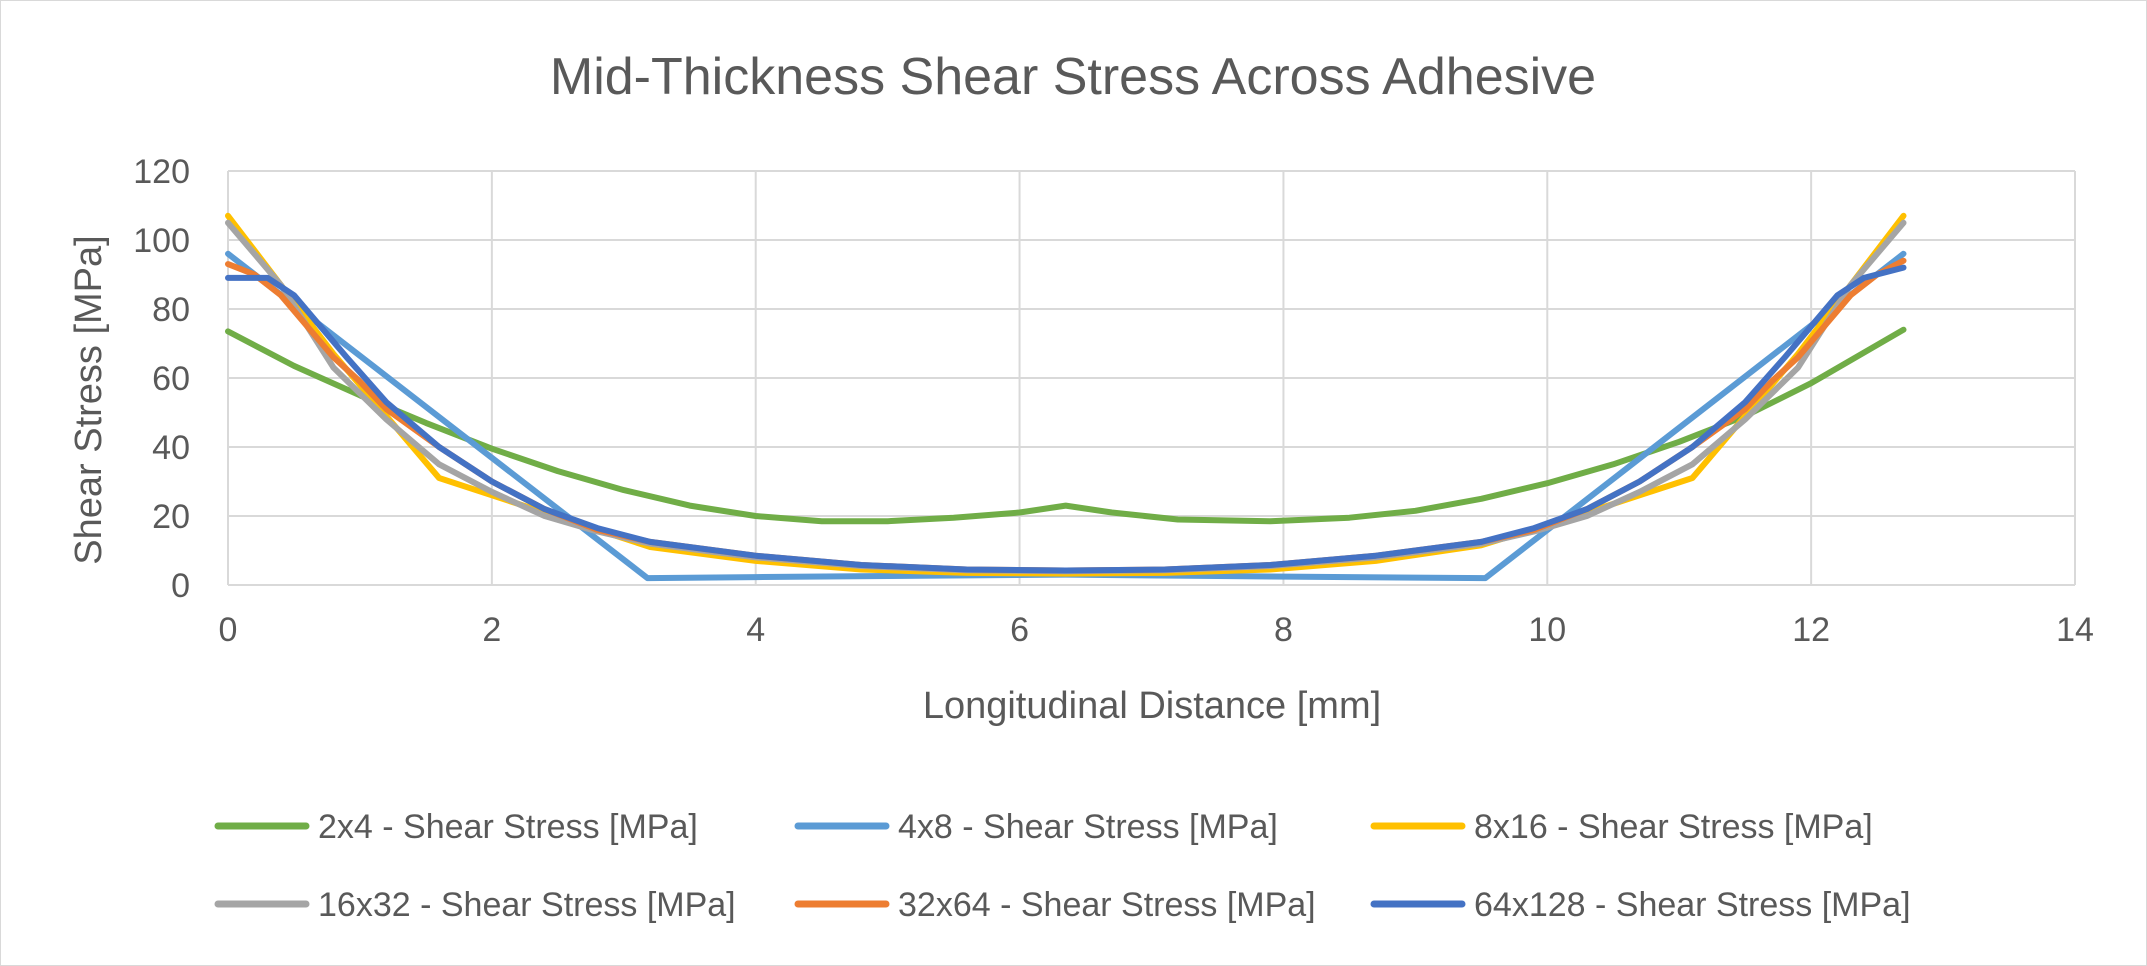 The image size is (2147, 966). Describe the element at coordinates (1692, 905) in the screenshot. I see `legend-label: 64x128 - Shear Stress [MPa]` at that location.